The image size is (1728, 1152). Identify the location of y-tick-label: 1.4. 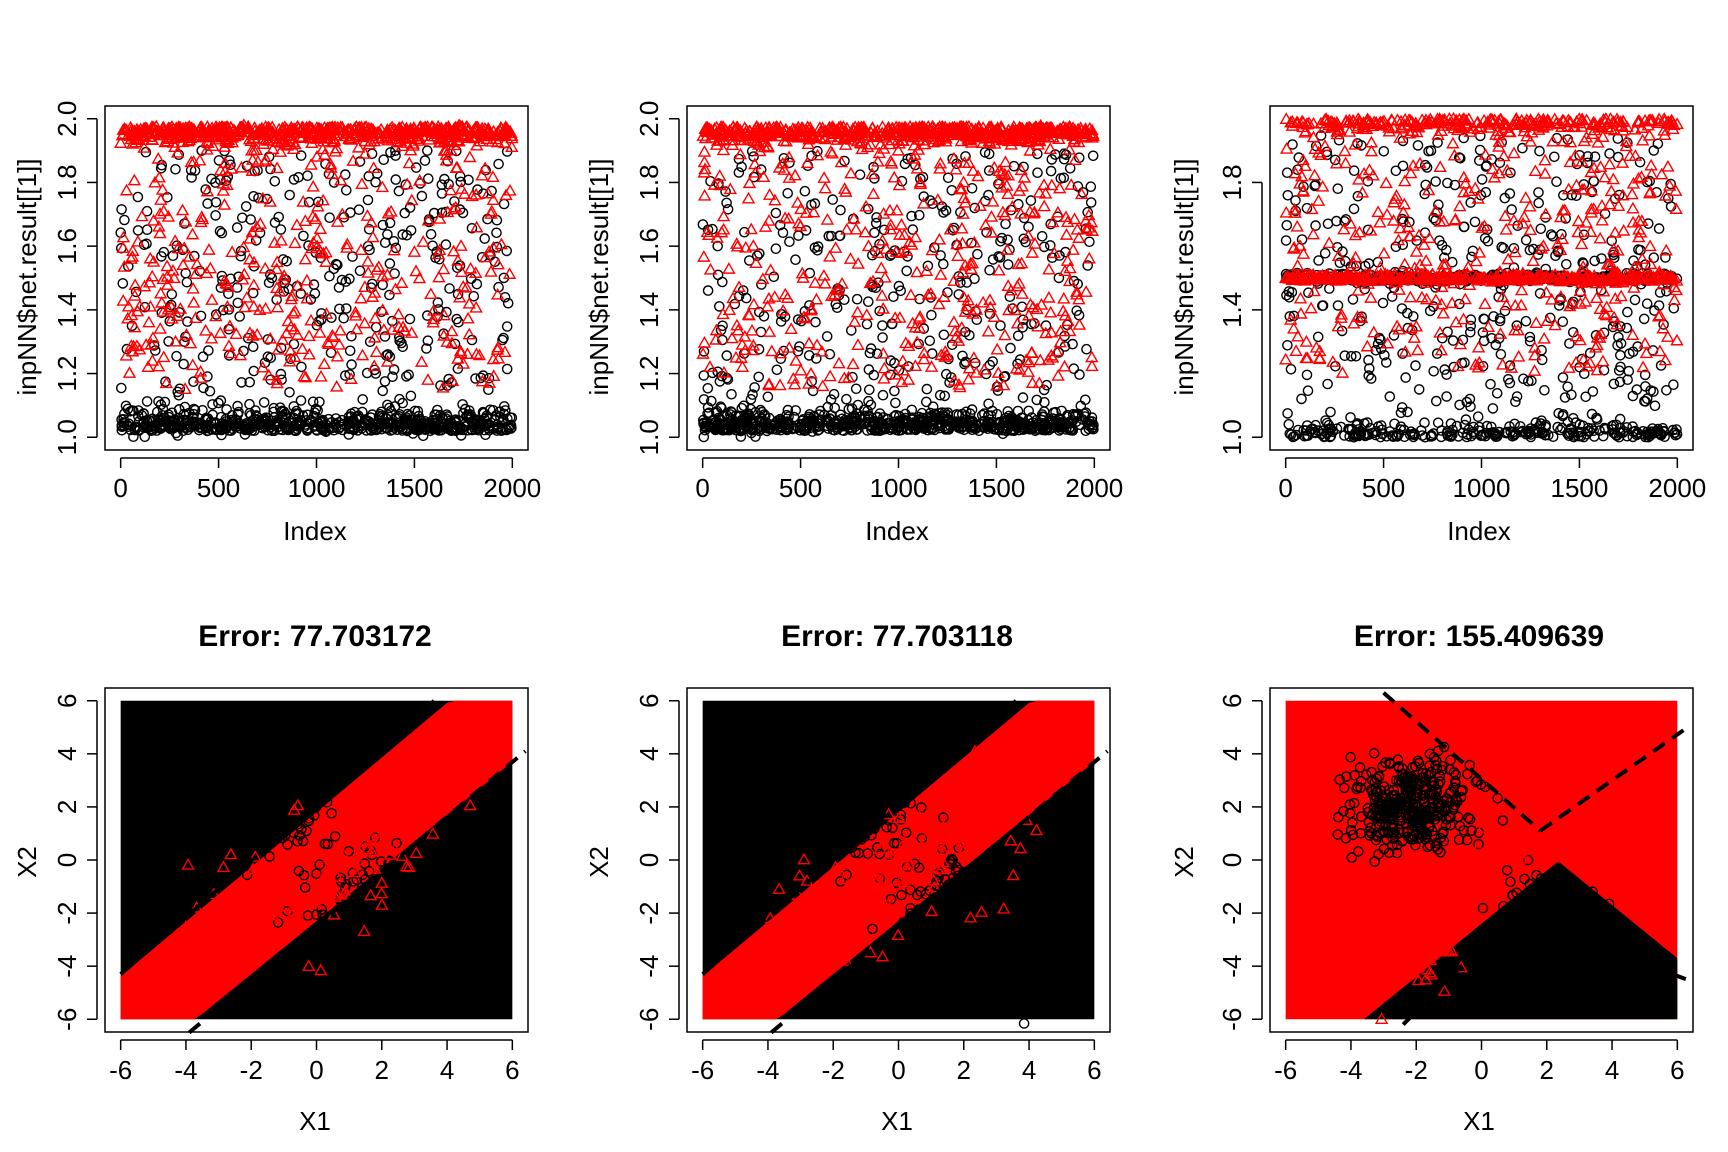
(649, 310).